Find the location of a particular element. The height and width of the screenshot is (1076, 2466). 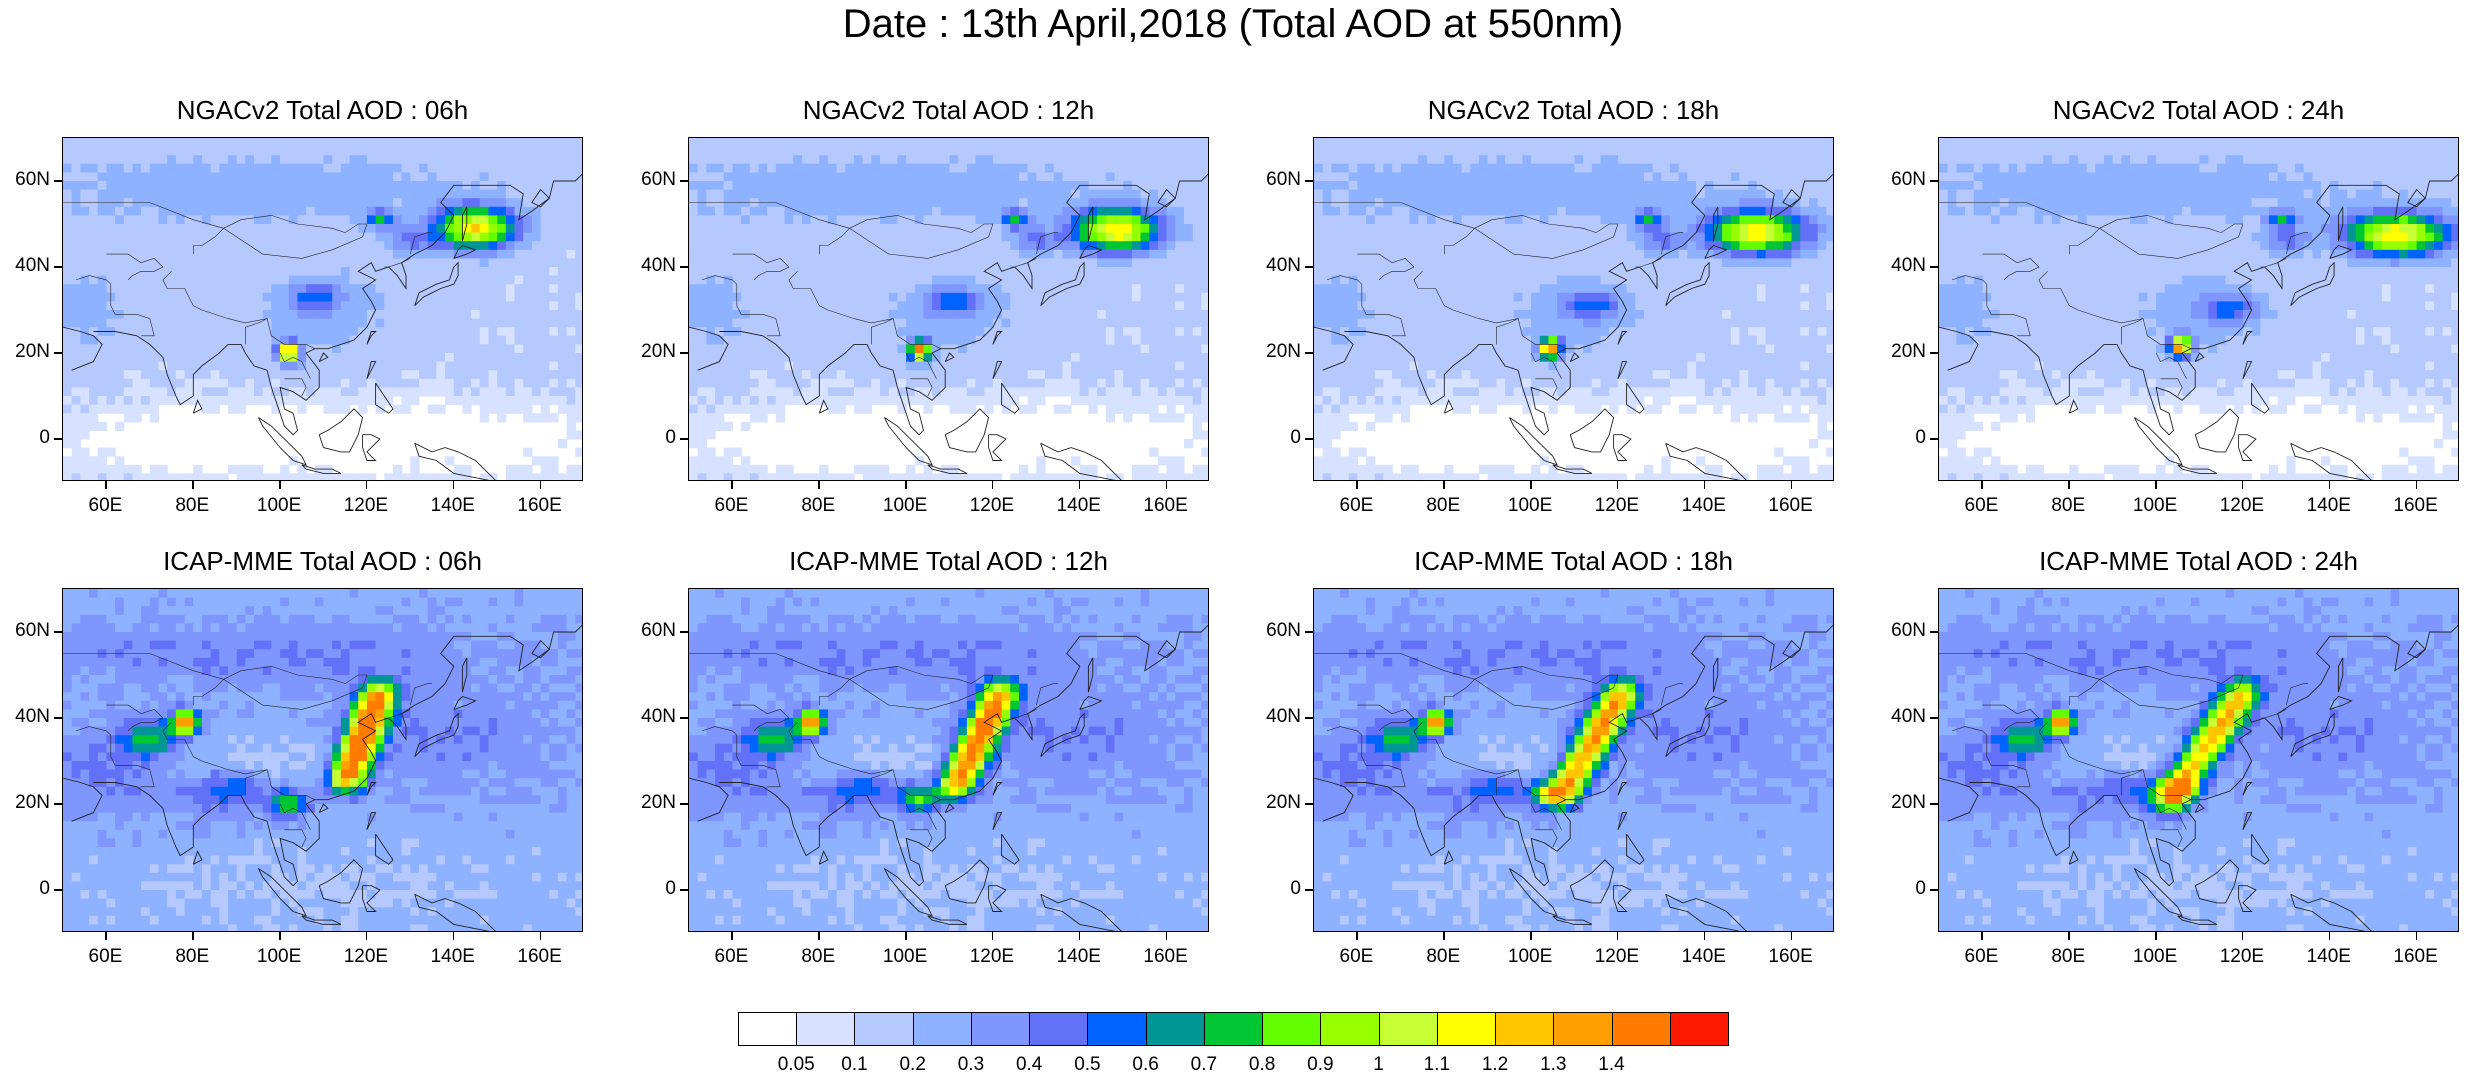

lat-tick is located at coordinates (58, 439).